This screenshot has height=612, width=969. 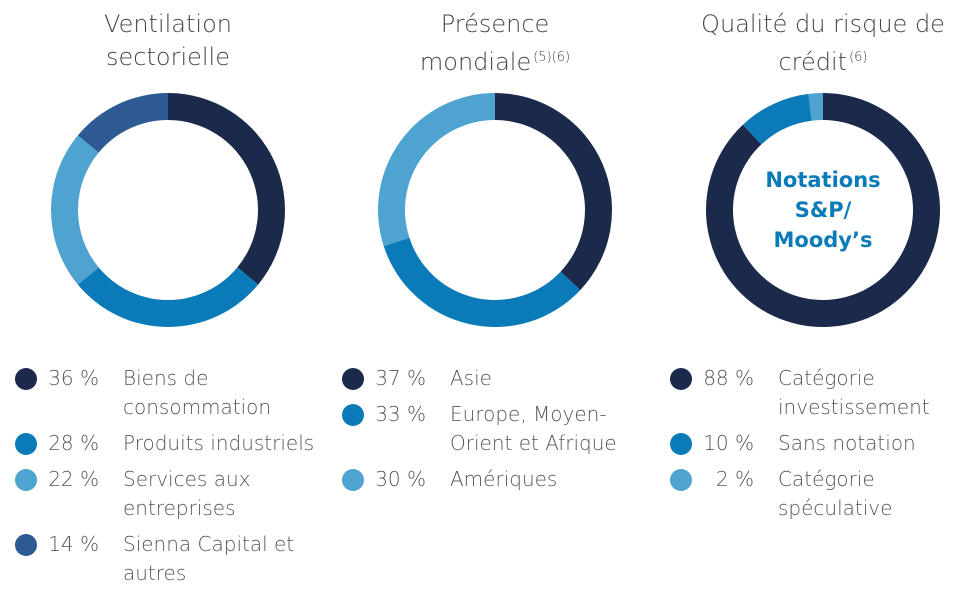 What do you see at coordinates (504, 479) in the screenshot?
I see `legend-label: Amériques` at bounding box center [504, 479].